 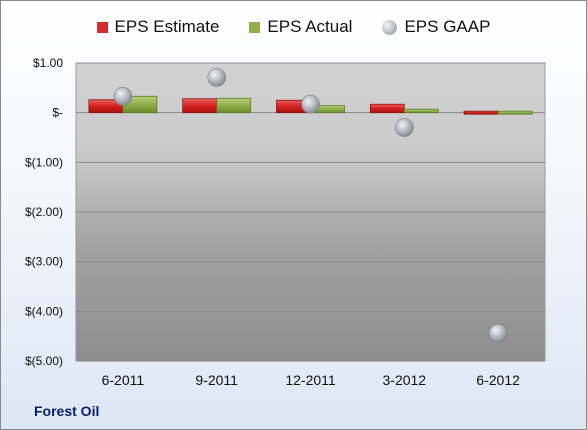 I want to click on legend-swatch-eps-actual, so click(x=255, y=27).